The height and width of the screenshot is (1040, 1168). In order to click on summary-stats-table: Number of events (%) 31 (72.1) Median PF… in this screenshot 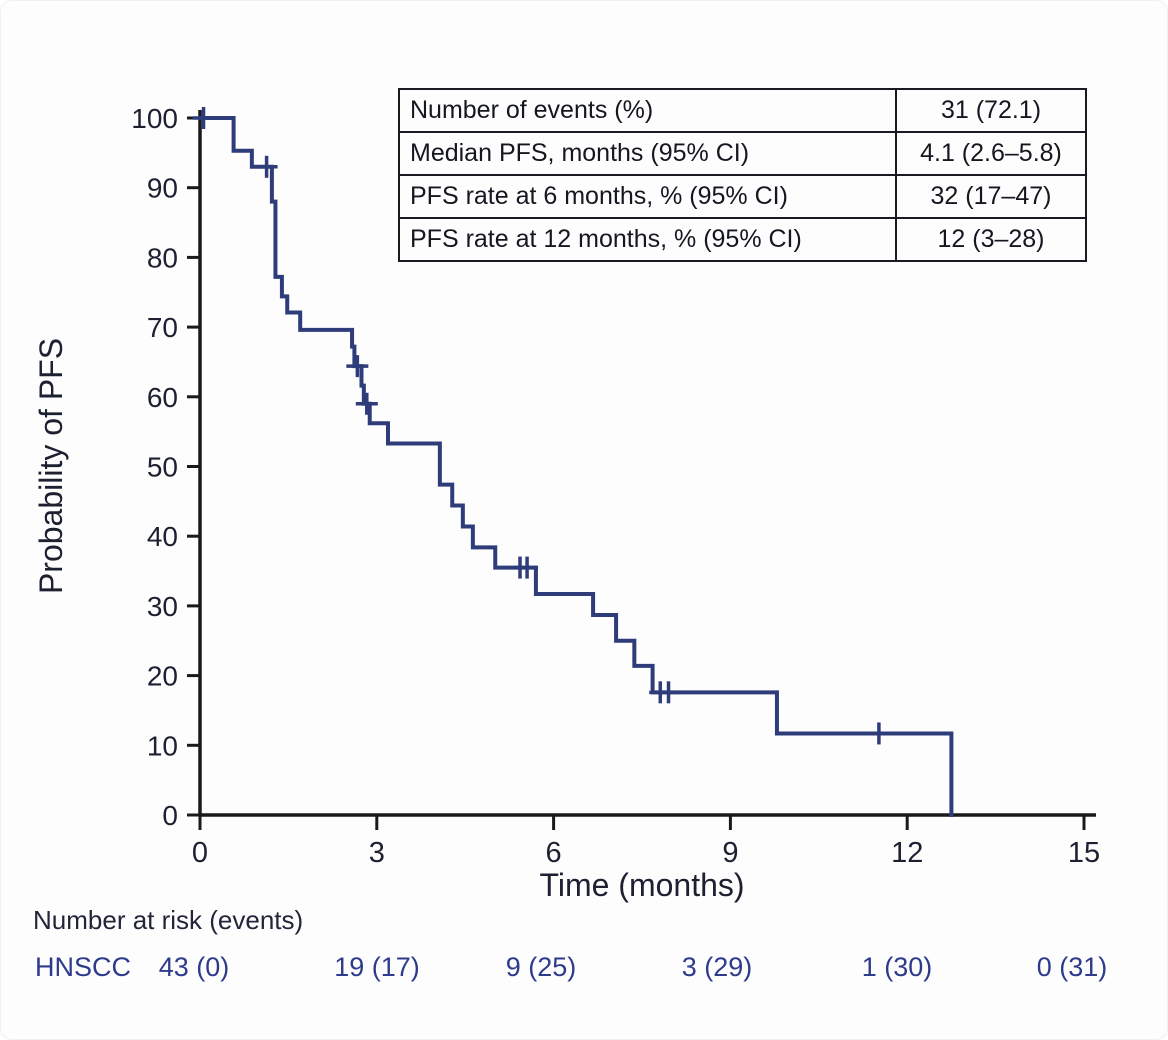, I will do `click(742, 175)`.